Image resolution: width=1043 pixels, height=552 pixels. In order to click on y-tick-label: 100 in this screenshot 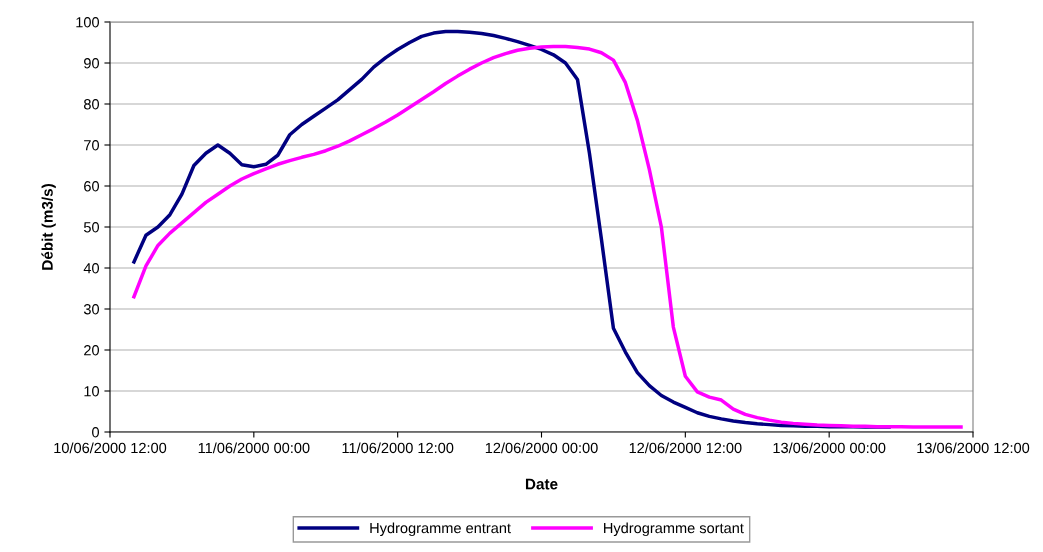, I will do `click(88, 22)`.